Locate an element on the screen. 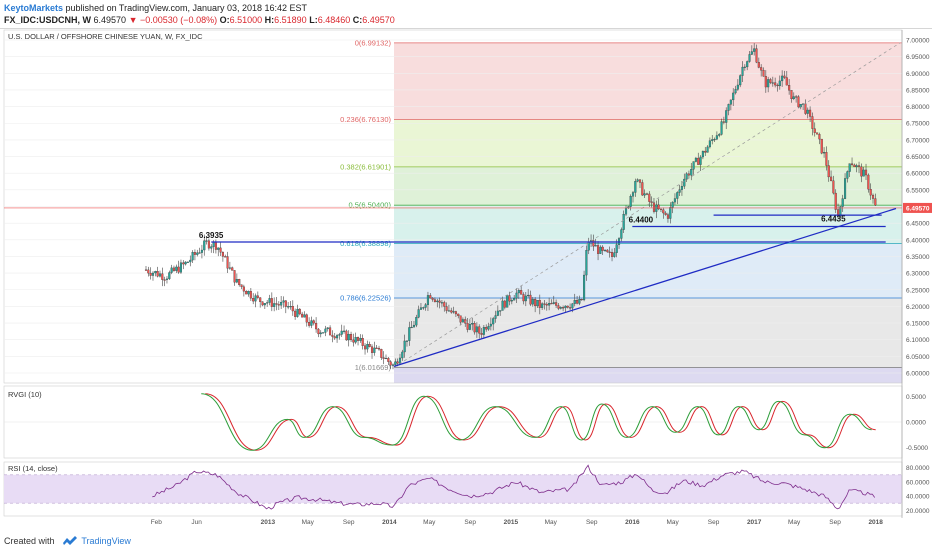 The image size is (932, 550). rsi-tick-label: 80.0000 is located at coordinates (918, 468).